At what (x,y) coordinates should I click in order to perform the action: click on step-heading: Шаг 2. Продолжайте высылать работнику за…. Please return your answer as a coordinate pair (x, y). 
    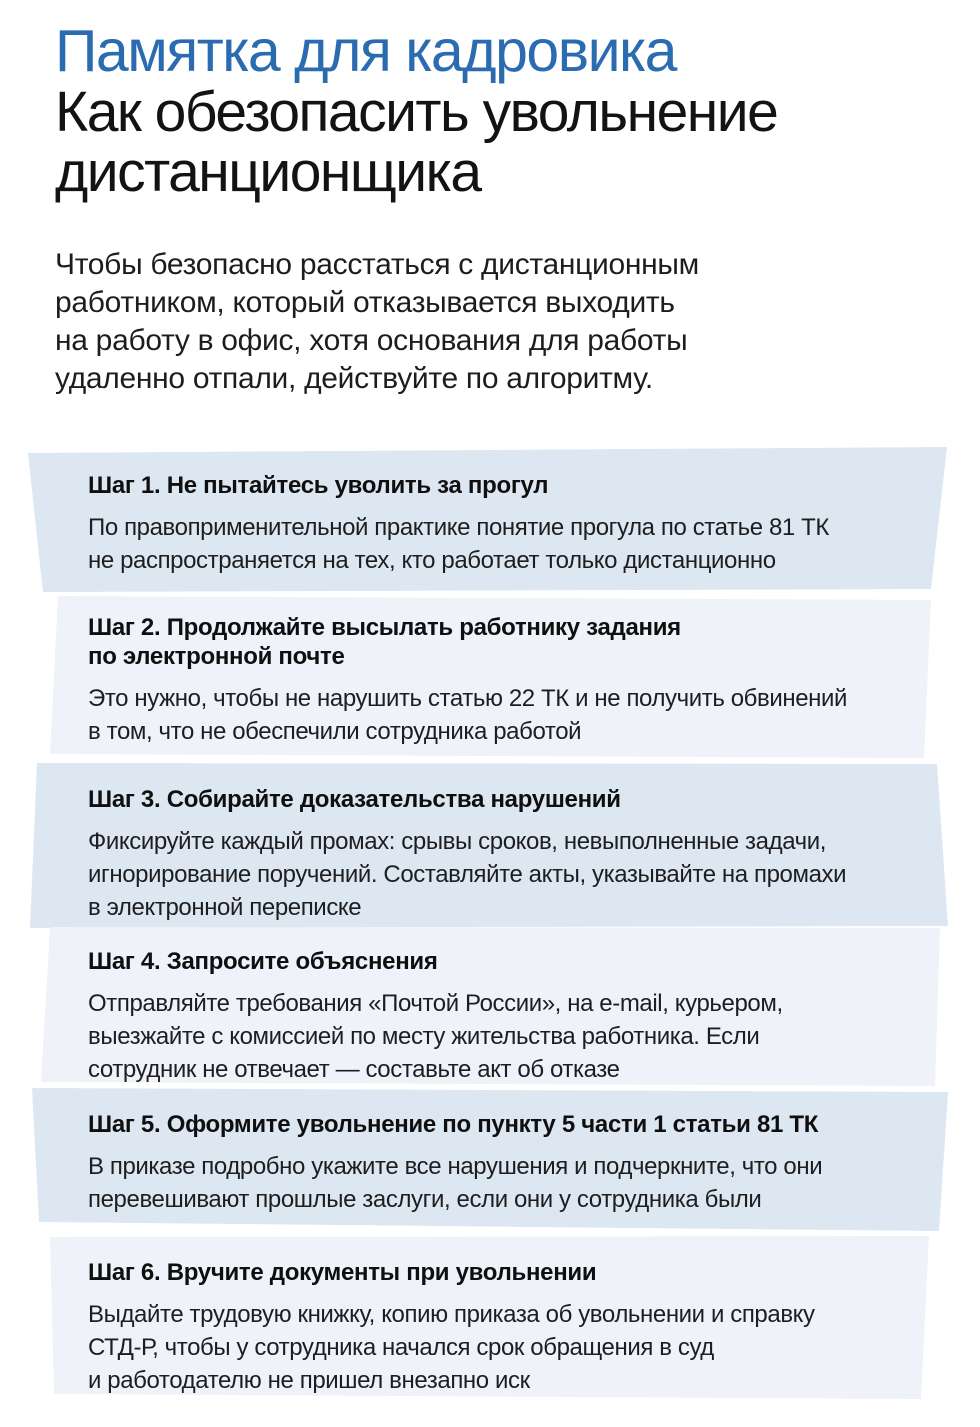
    Looking at the image, I should click on (384, 642).